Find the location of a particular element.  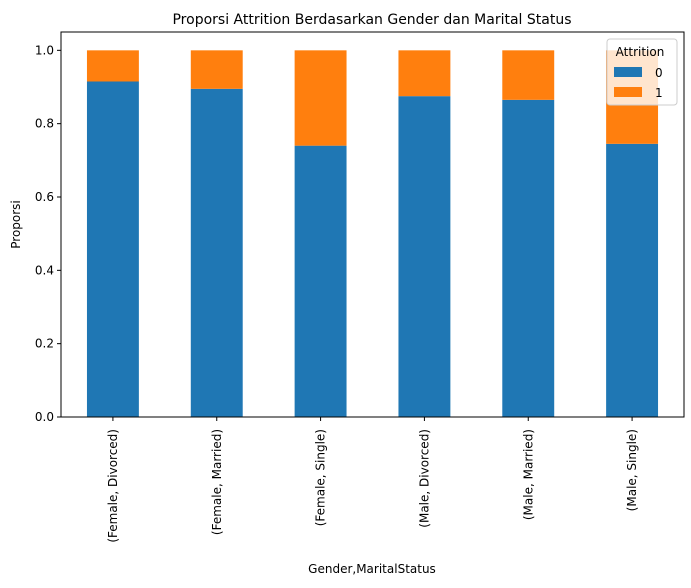

x-tick-label-1: (Female, Married) is located at coordinates (217, 482).